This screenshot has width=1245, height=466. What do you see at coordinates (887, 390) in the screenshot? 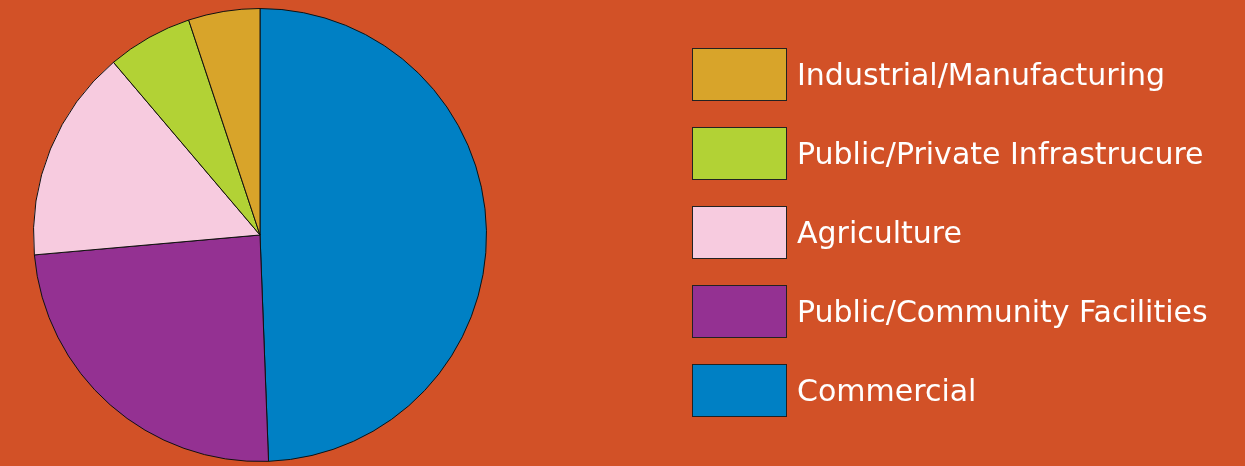
I see `legend-label: Commercial` at bounding box center [887, 390].